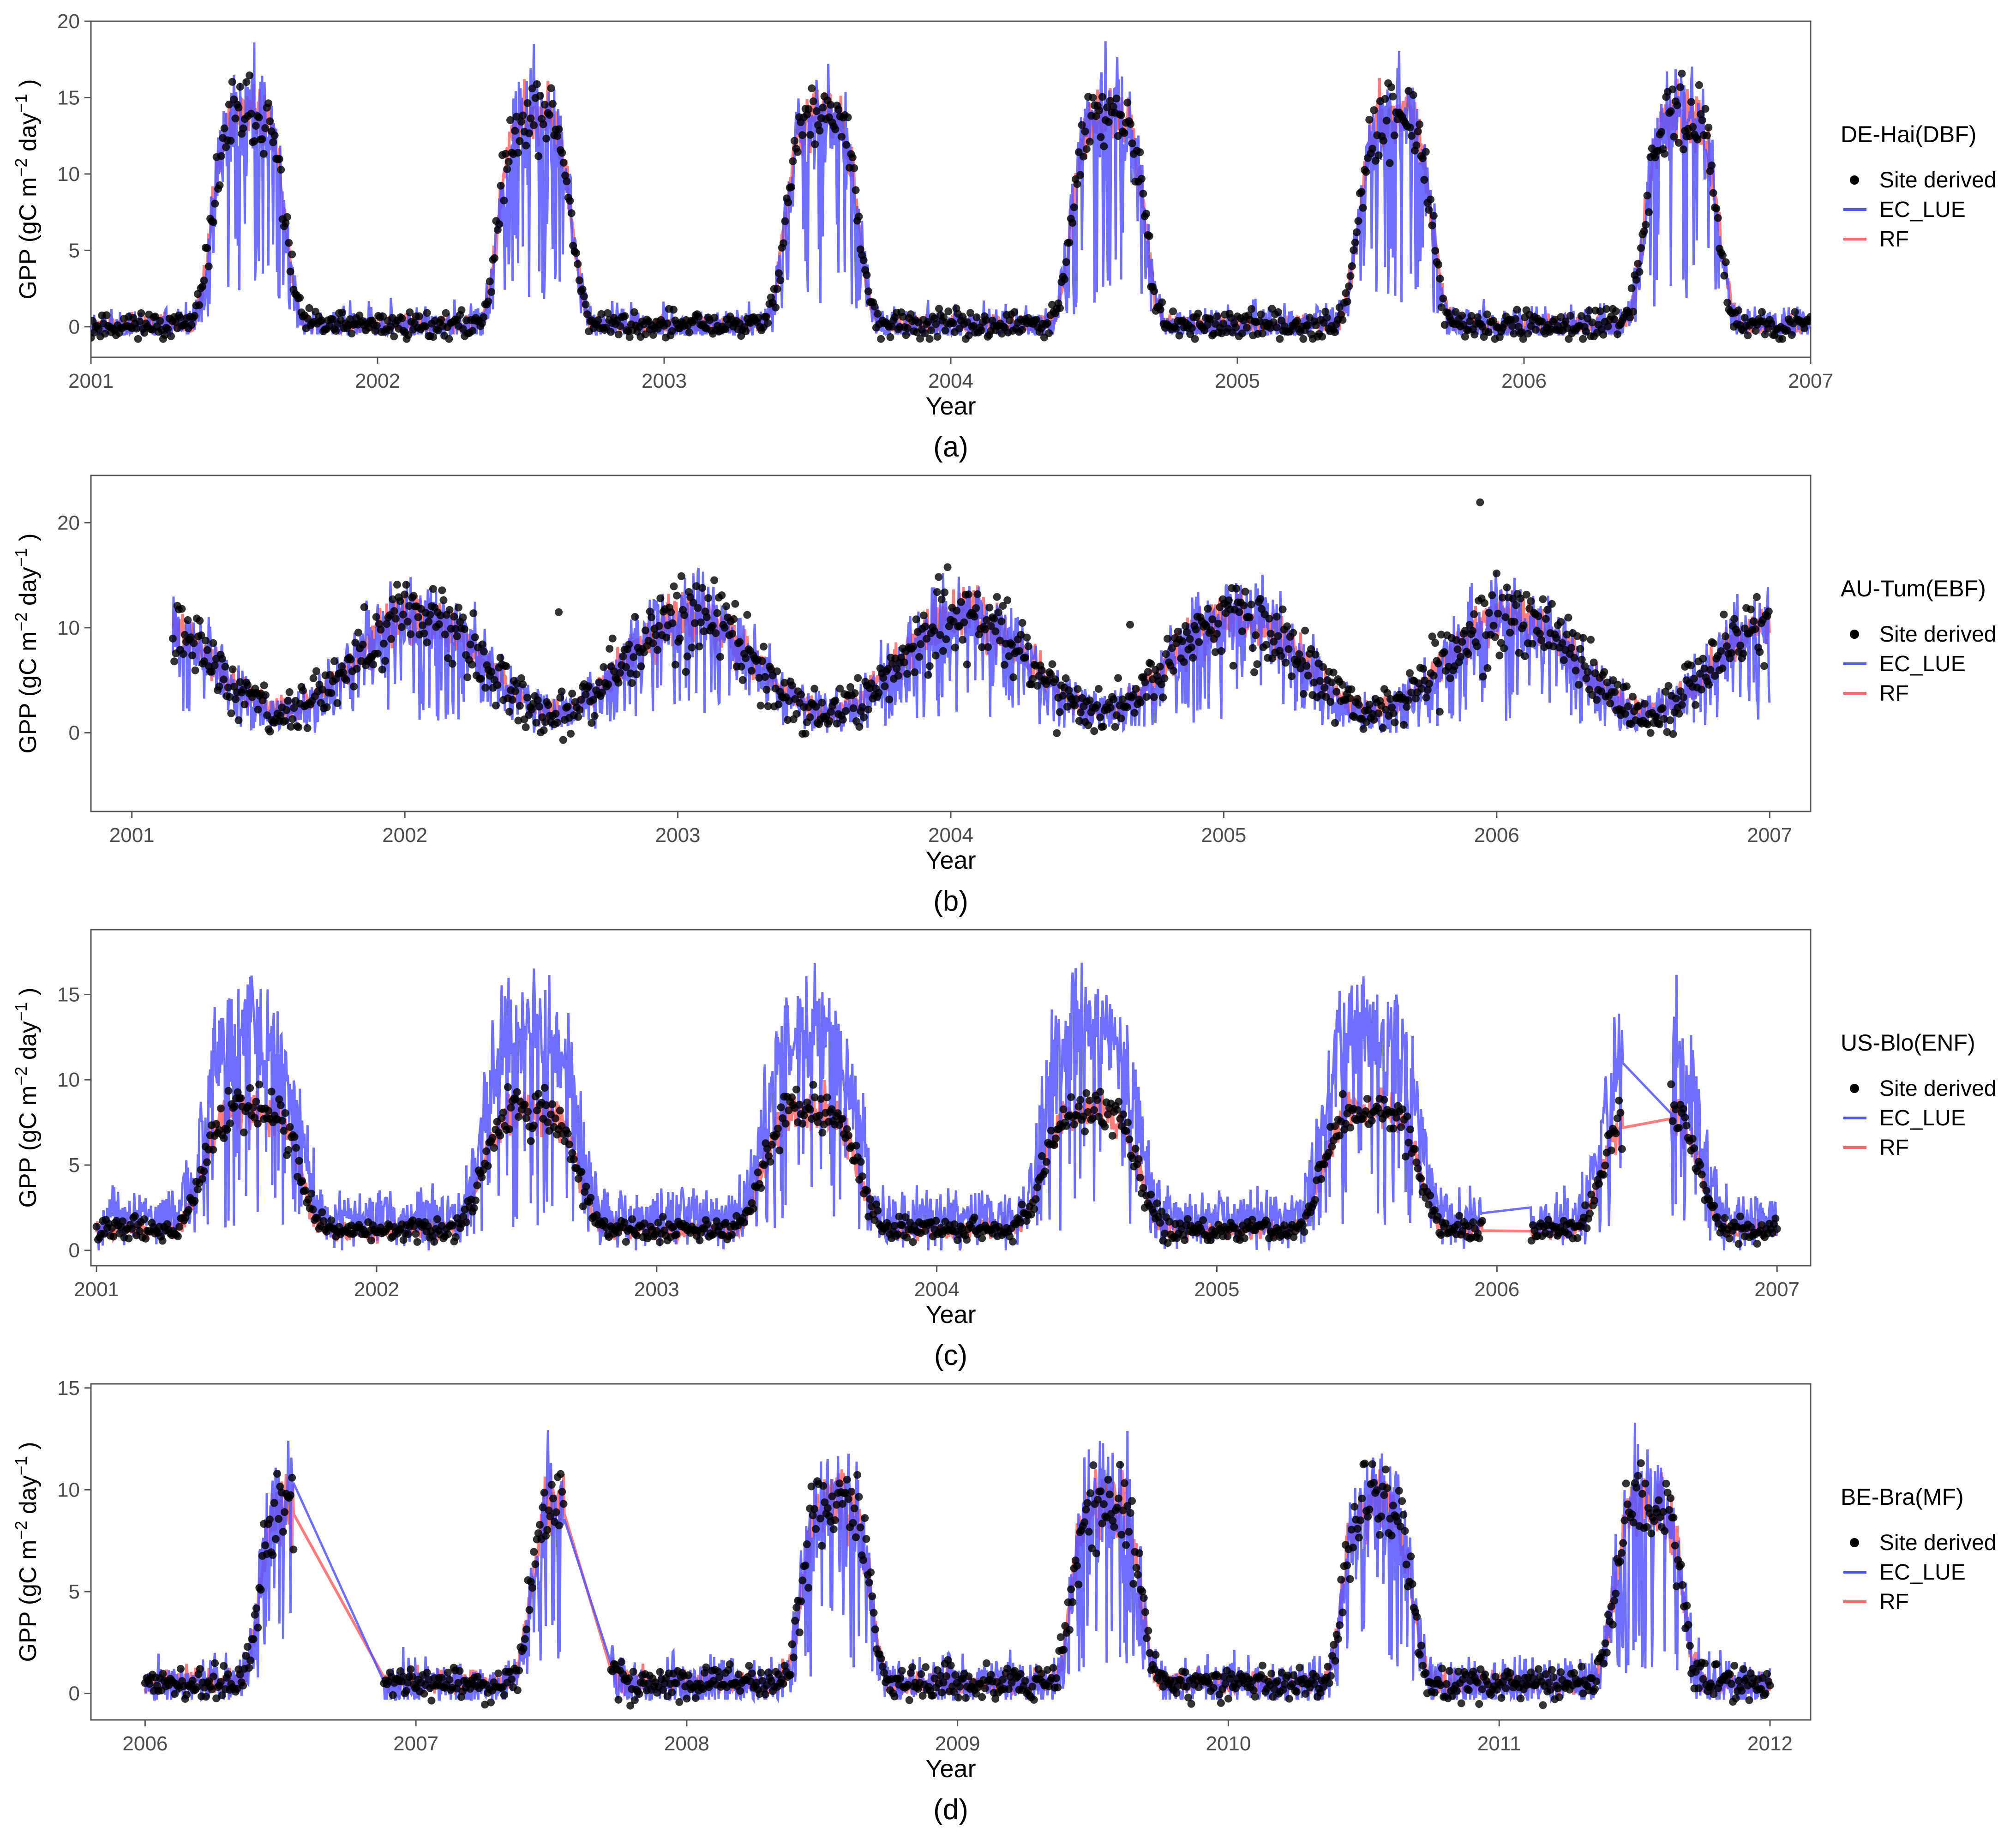 The height and width of the screenshot is (1833, 2016). What do you see at coordinates (1770, 1743) in the screenshot?
I see `x-tick-label: 2012` at bounding box center [1770, 1743].